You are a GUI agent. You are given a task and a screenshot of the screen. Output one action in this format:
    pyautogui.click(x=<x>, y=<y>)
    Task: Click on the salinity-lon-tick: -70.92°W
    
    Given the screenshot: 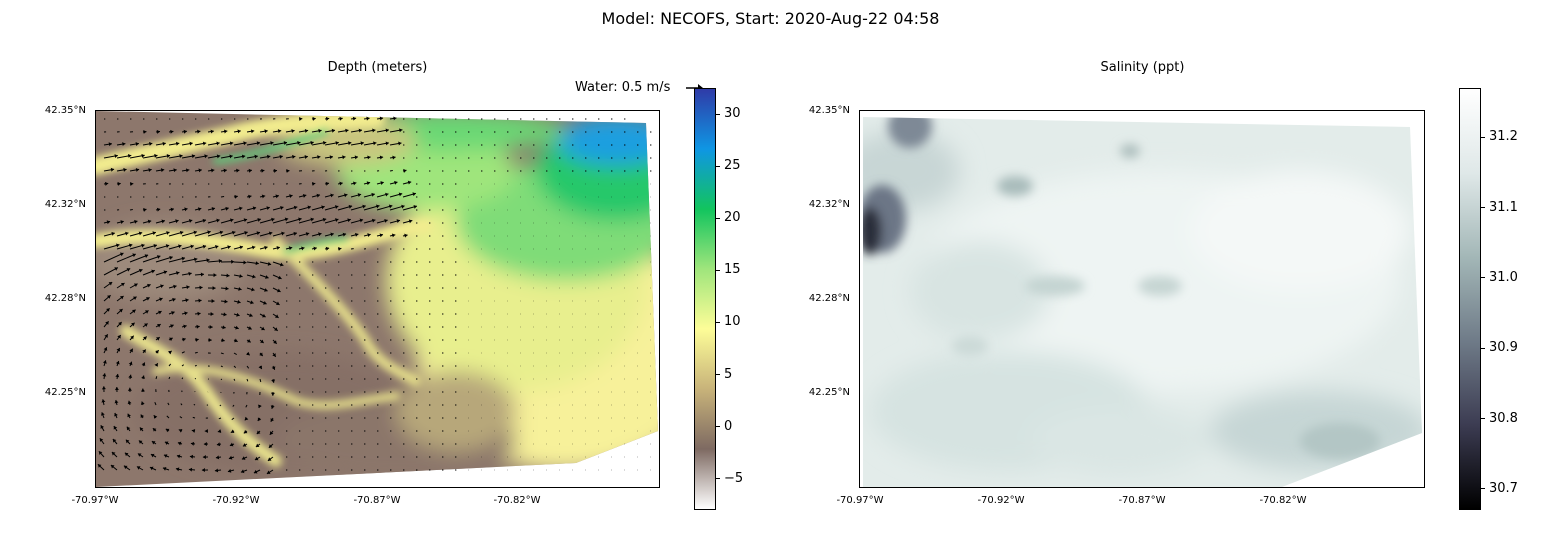 What is the action you would take?
    pyautogui.click(x=1001, y=500)
    